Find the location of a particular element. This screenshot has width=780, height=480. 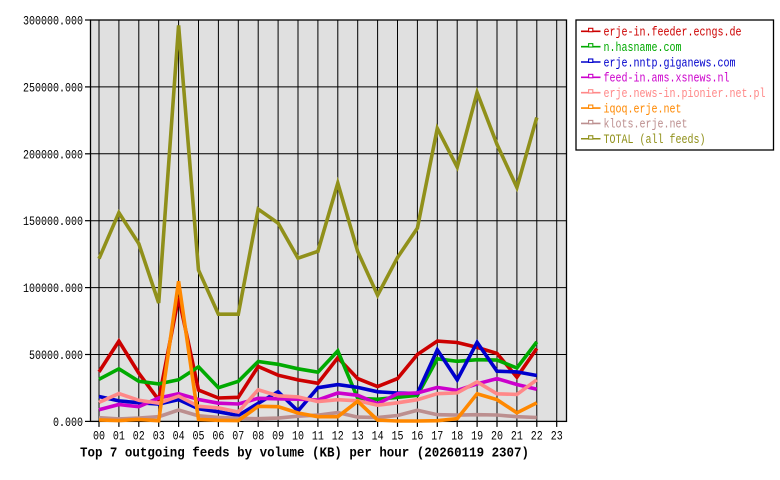

svg-text: 00 is located at coordinates (99, 436).